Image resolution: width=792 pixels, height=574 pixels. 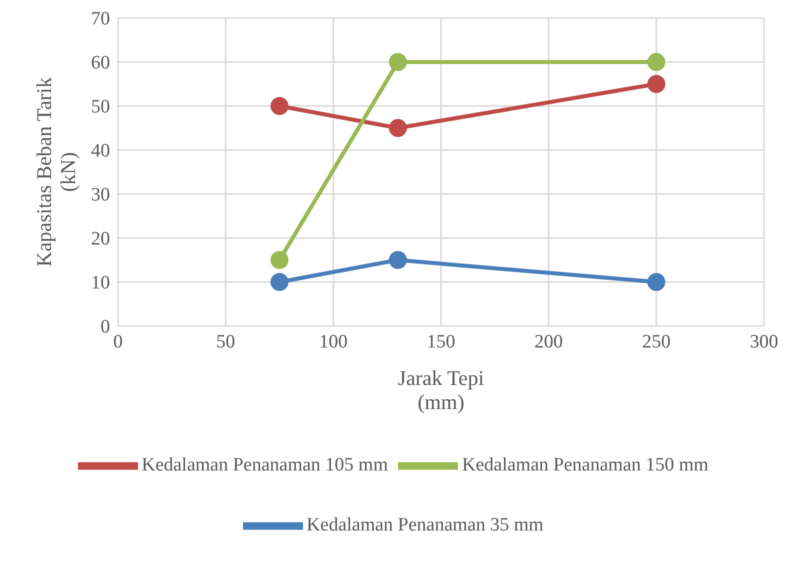 I want to click on x-tick-label: 100, so click(x=333, y=341).